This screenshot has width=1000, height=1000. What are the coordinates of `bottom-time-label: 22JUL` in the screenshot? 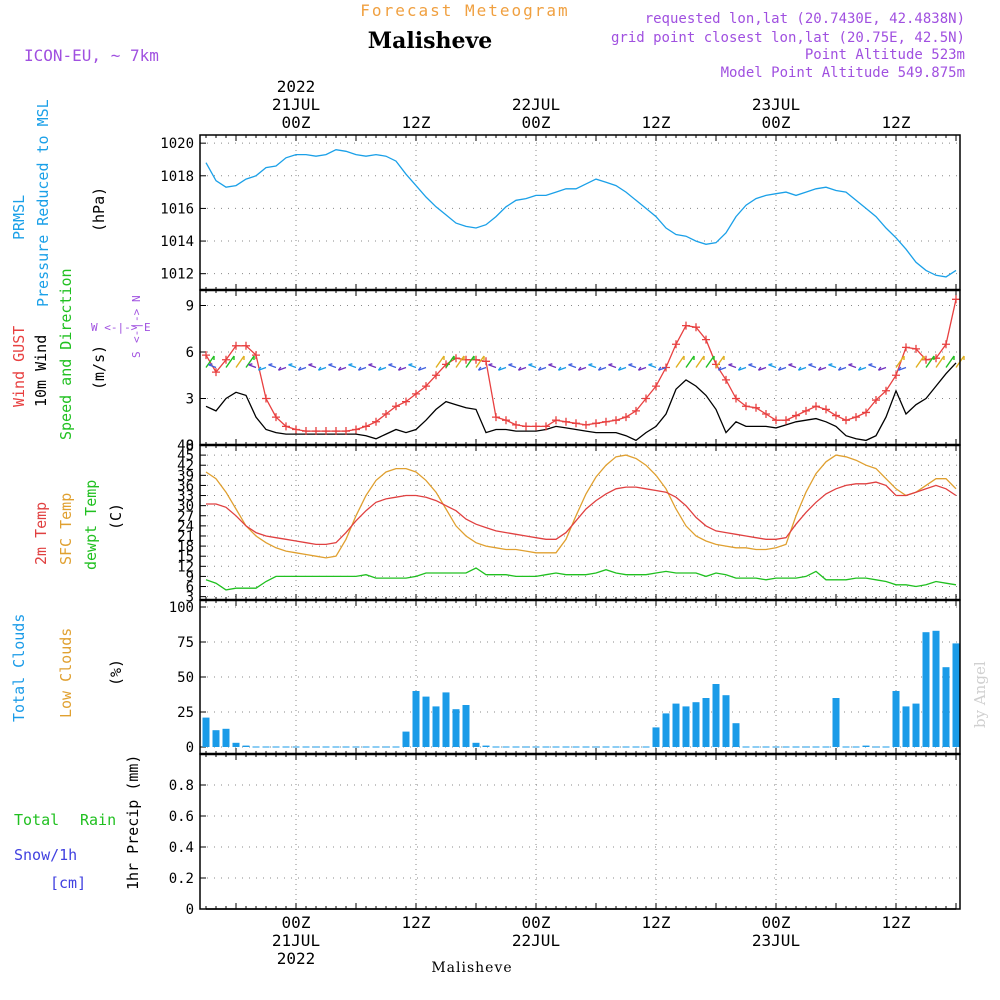 It's located at (536, 940).